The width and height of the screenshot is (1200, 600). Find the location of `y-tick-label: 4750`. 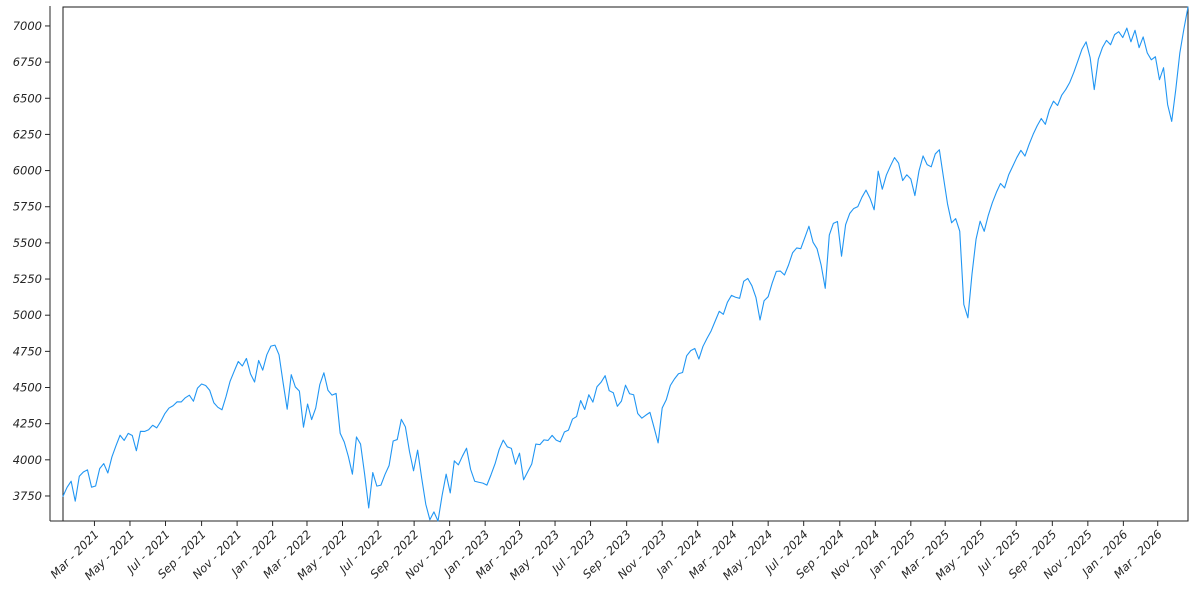

y-tick-label: 4750 is located at coordinates (27, 351).